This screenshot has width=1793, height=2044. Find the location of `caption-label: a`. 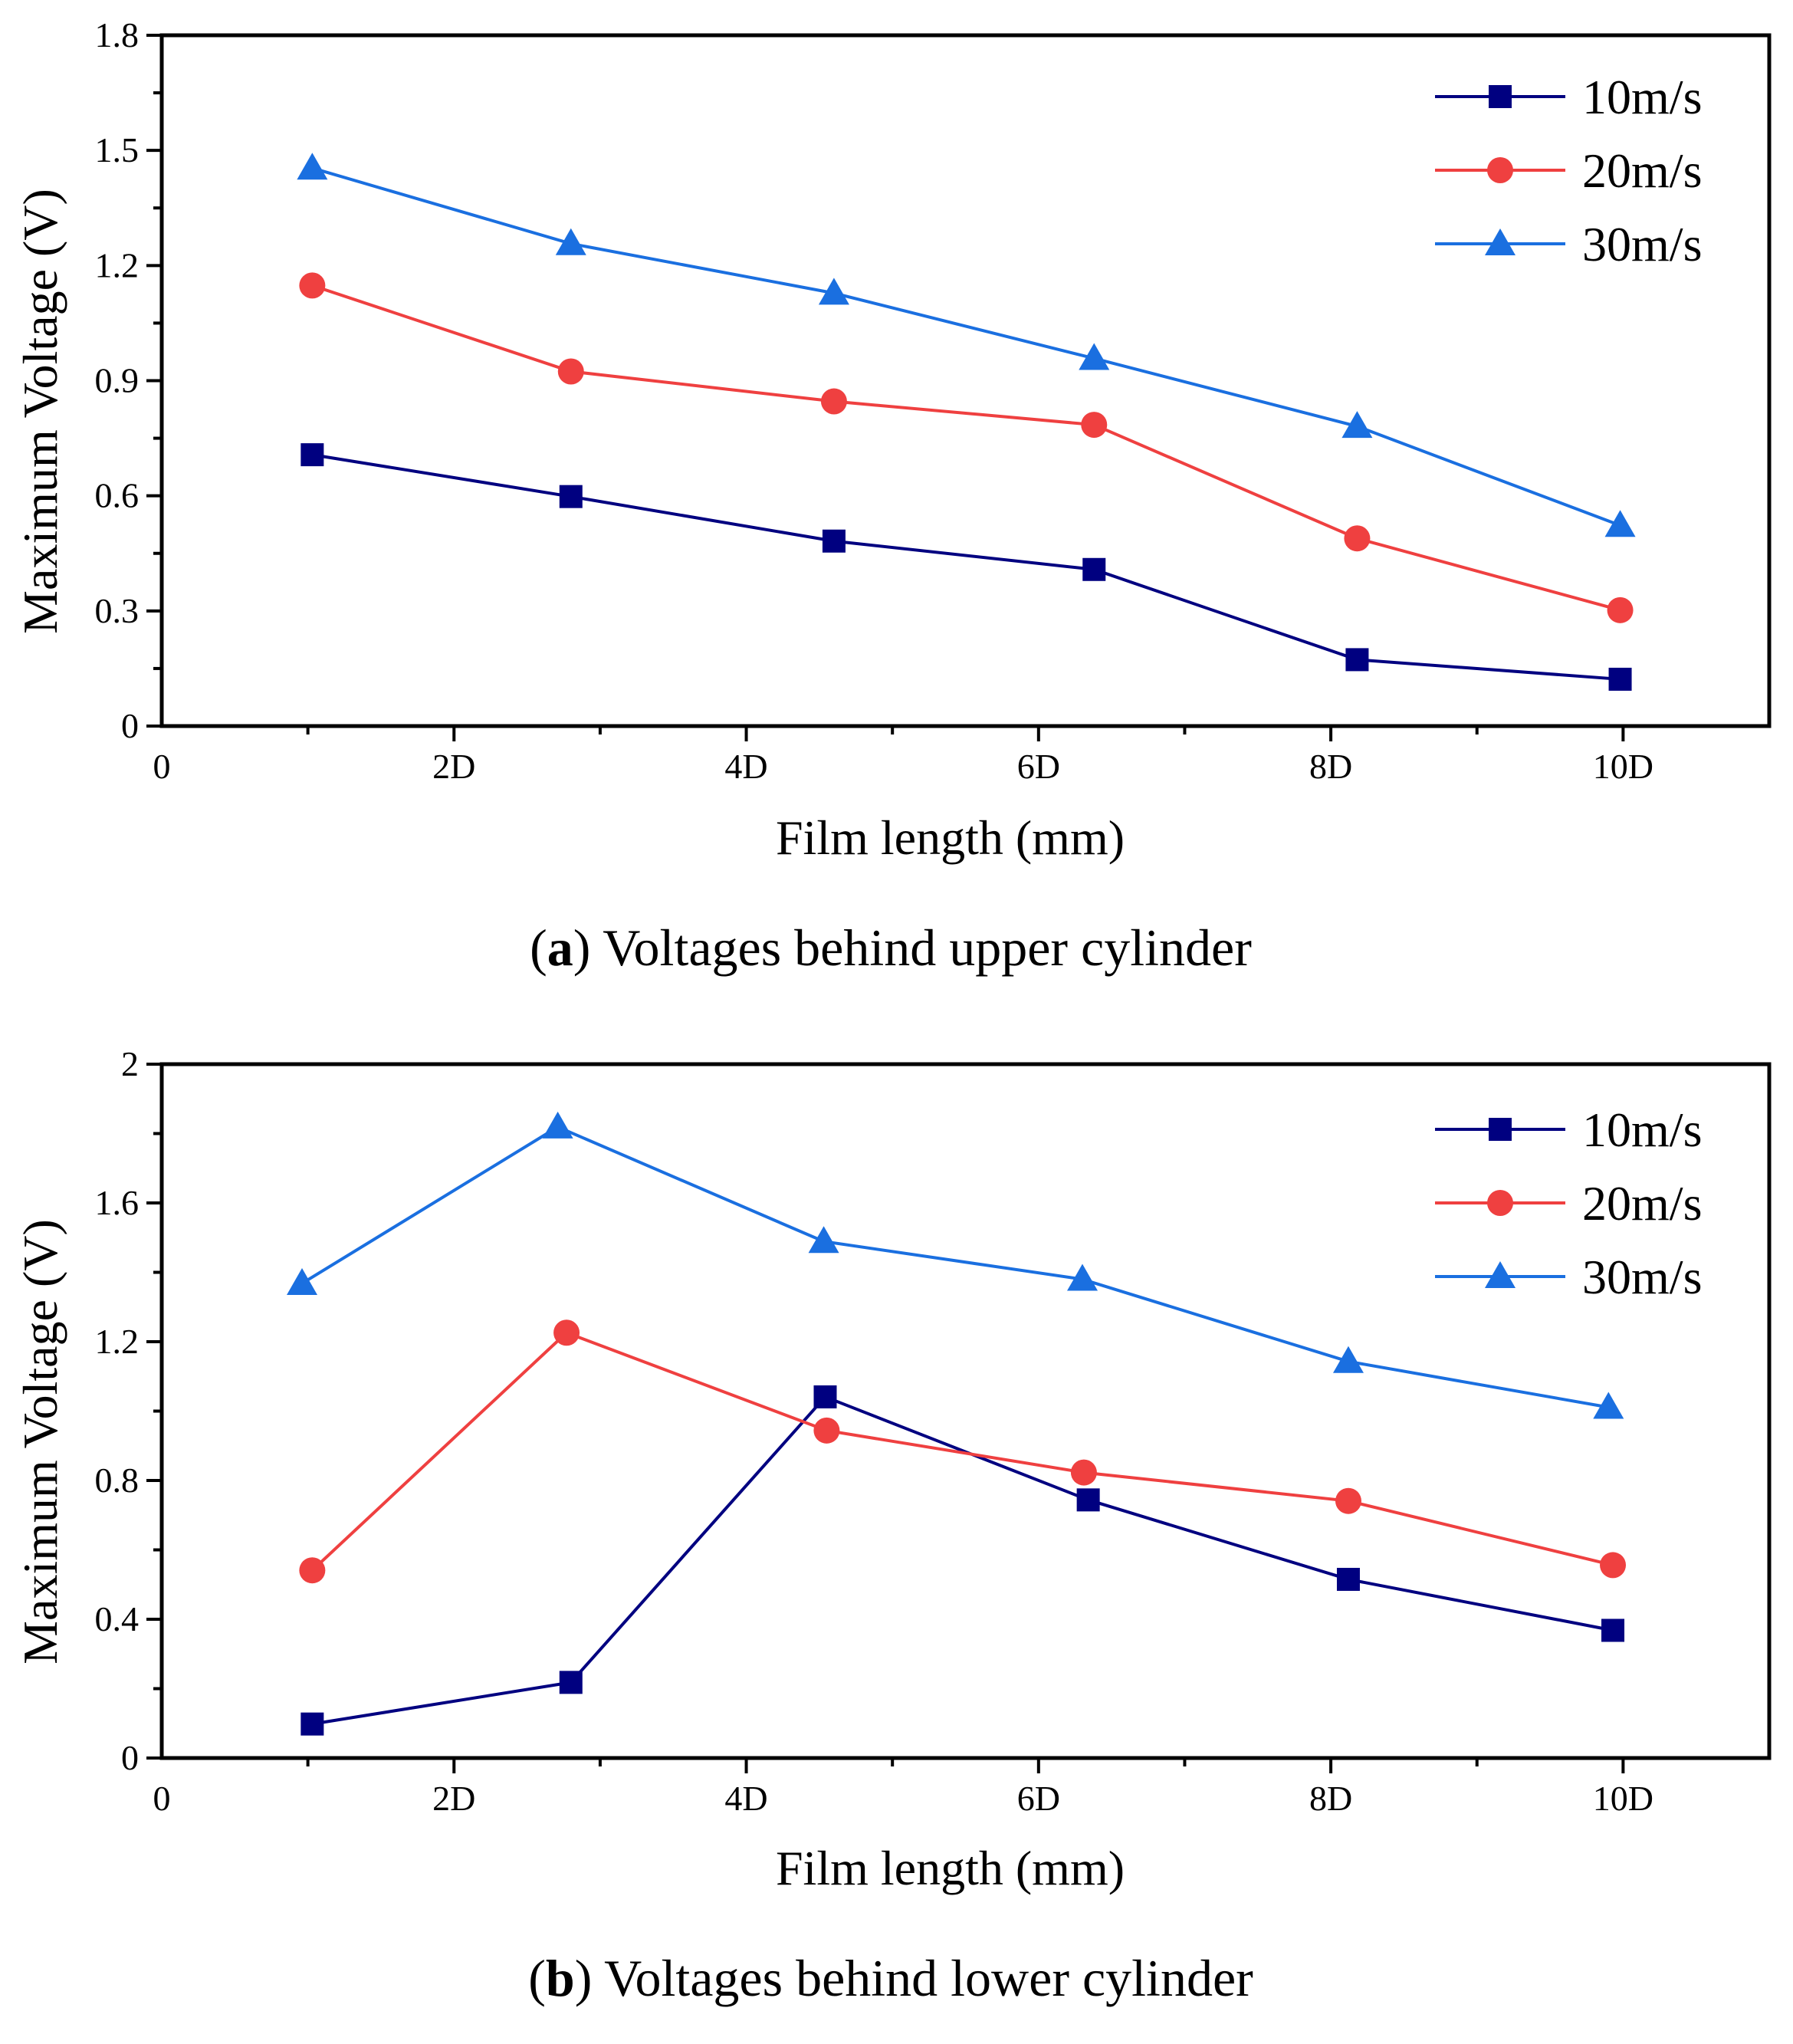

caption-label: a is located at coordinates (560, 947).